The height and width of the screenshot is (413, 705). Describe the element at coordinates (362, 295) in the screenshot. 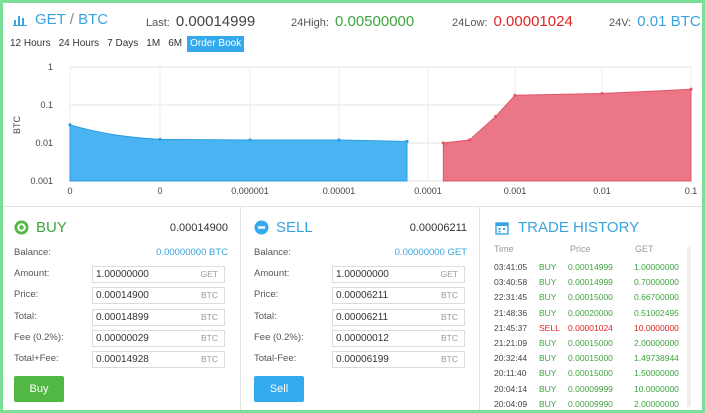

I see `sell-price-value: 0.00006211` at that location.